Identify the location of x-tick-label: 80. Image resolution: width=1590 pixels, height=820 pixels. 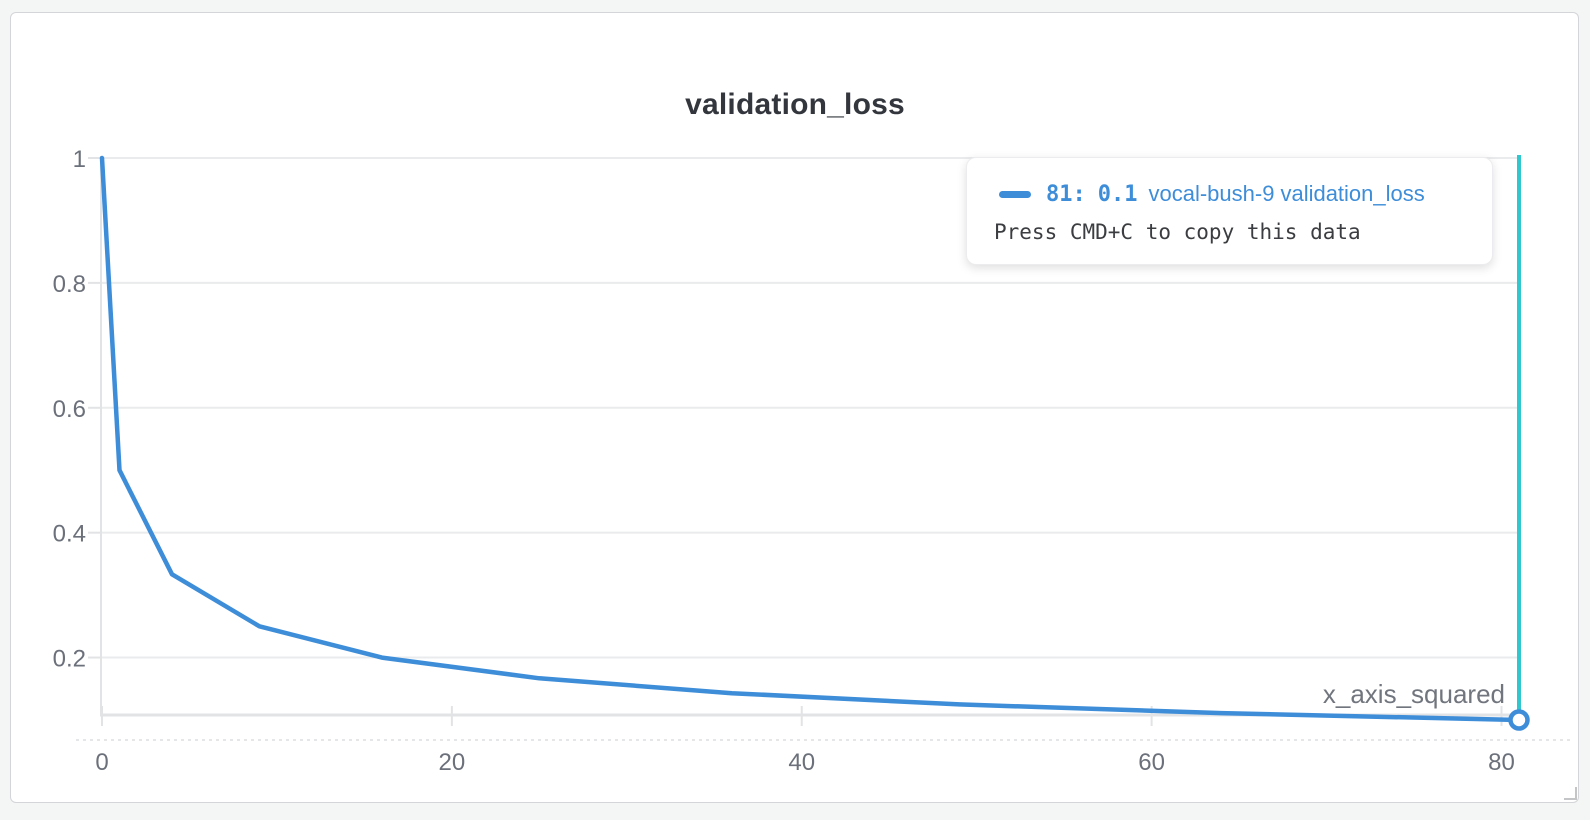
(1501, 762).